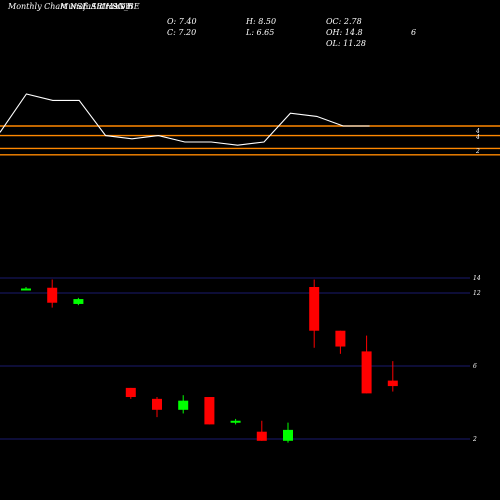 This screenshot has height=500, width=500. What do you see at coordinates (477, 293) in the screenshot?
I see `price-tick-label: 12` at bounding box center [477, 293].